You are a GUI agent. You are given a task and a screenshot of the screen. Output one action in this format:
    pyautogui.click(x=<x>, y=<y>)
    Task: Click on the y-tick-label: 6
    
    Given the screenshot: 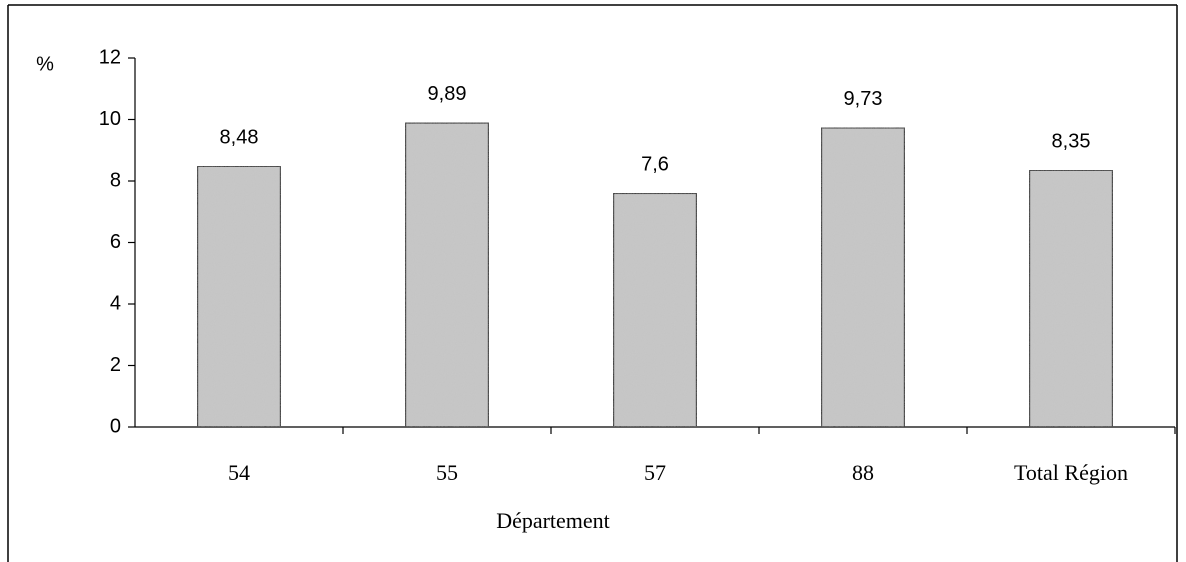 What is the action you would take?
    pyautogui.click(x=115, y=242)
    